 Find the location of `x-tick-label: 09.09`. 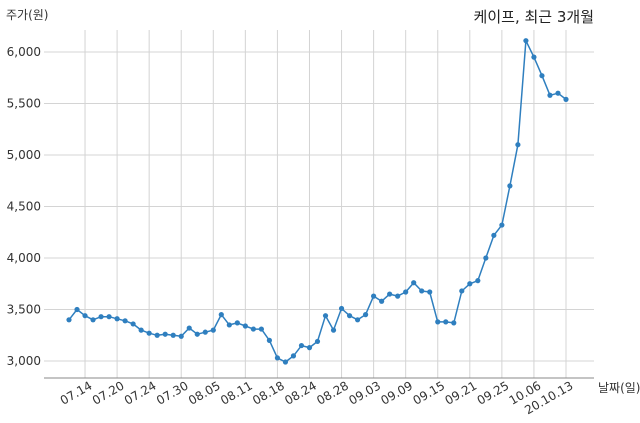

x-tick-label: 09.09 is located at coordinates (396, 392).